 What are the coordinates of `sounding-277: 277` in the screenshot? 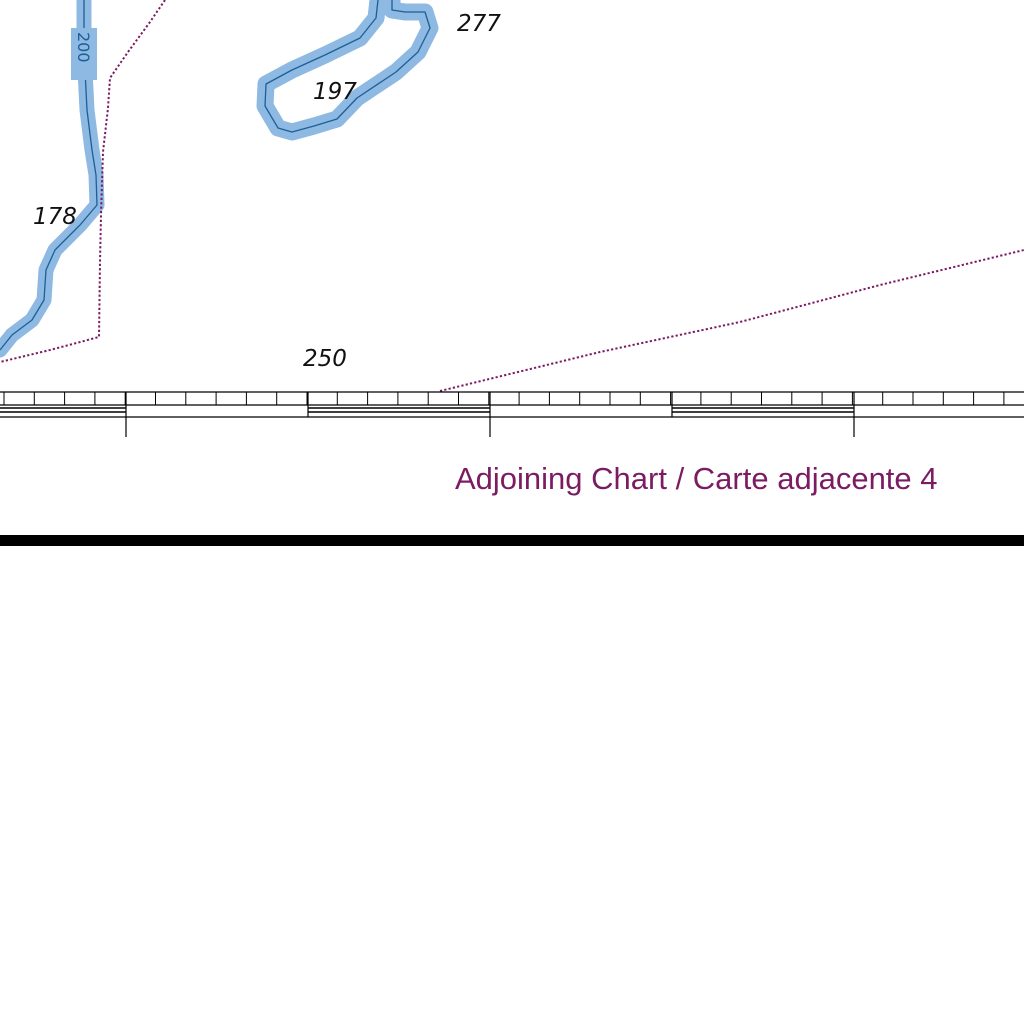 It's located at (479, 24).